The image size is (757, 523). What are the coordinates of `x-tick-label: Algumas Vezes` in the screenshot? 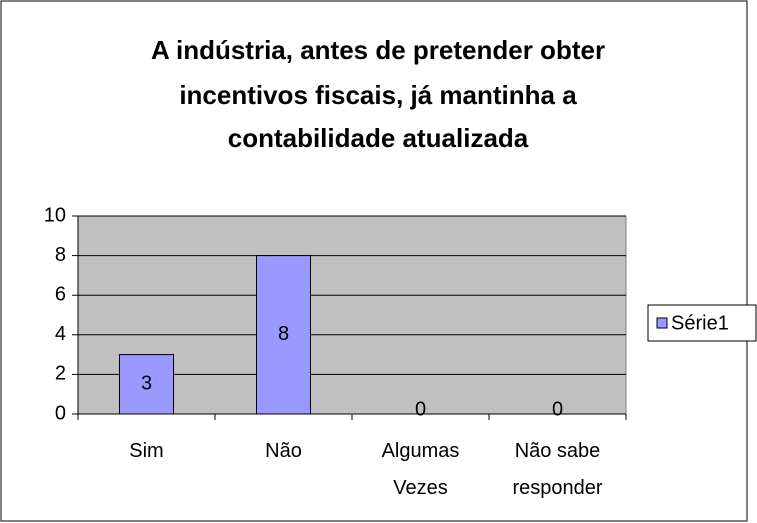 It's located at (421, 469).